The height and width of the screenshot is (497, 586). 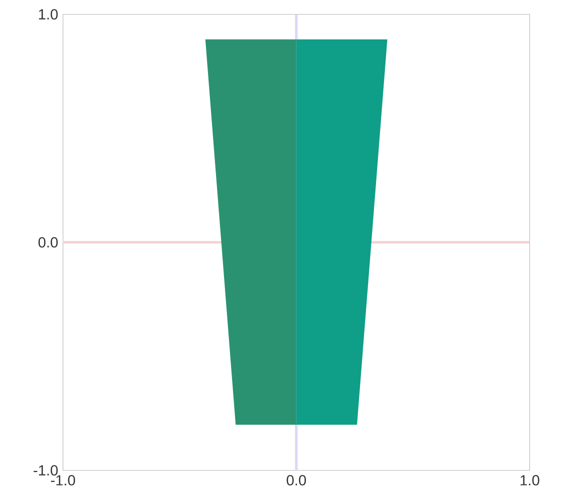 What do you see at coordinates (63, 480) in the screenshot?
I see `x-tick-label: -1.0` at bounding box center [63, 480].